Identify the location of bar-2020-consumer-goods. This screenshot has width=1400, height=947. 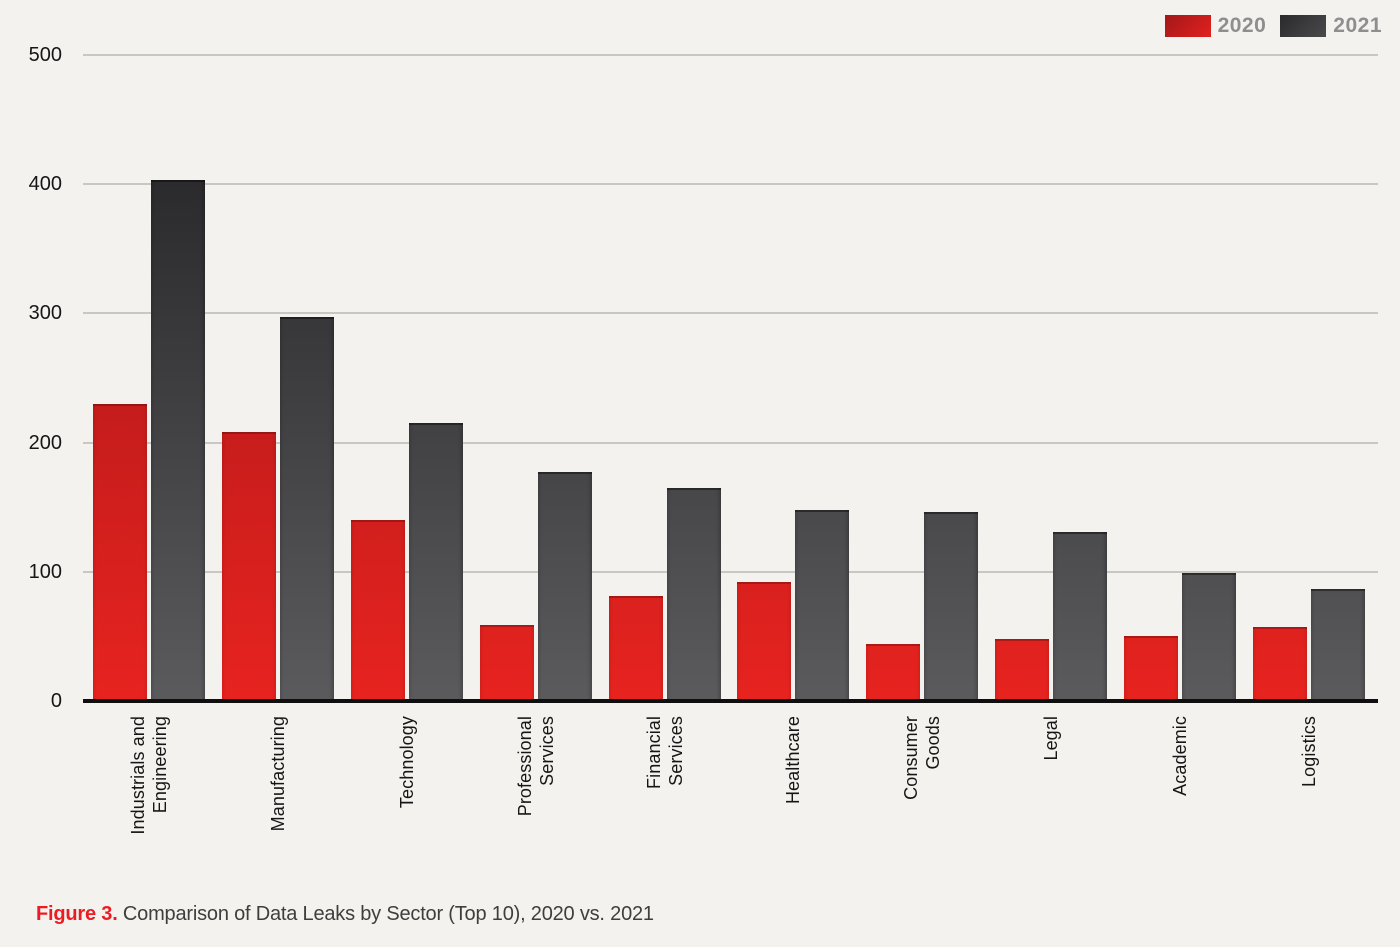
(893, 672).